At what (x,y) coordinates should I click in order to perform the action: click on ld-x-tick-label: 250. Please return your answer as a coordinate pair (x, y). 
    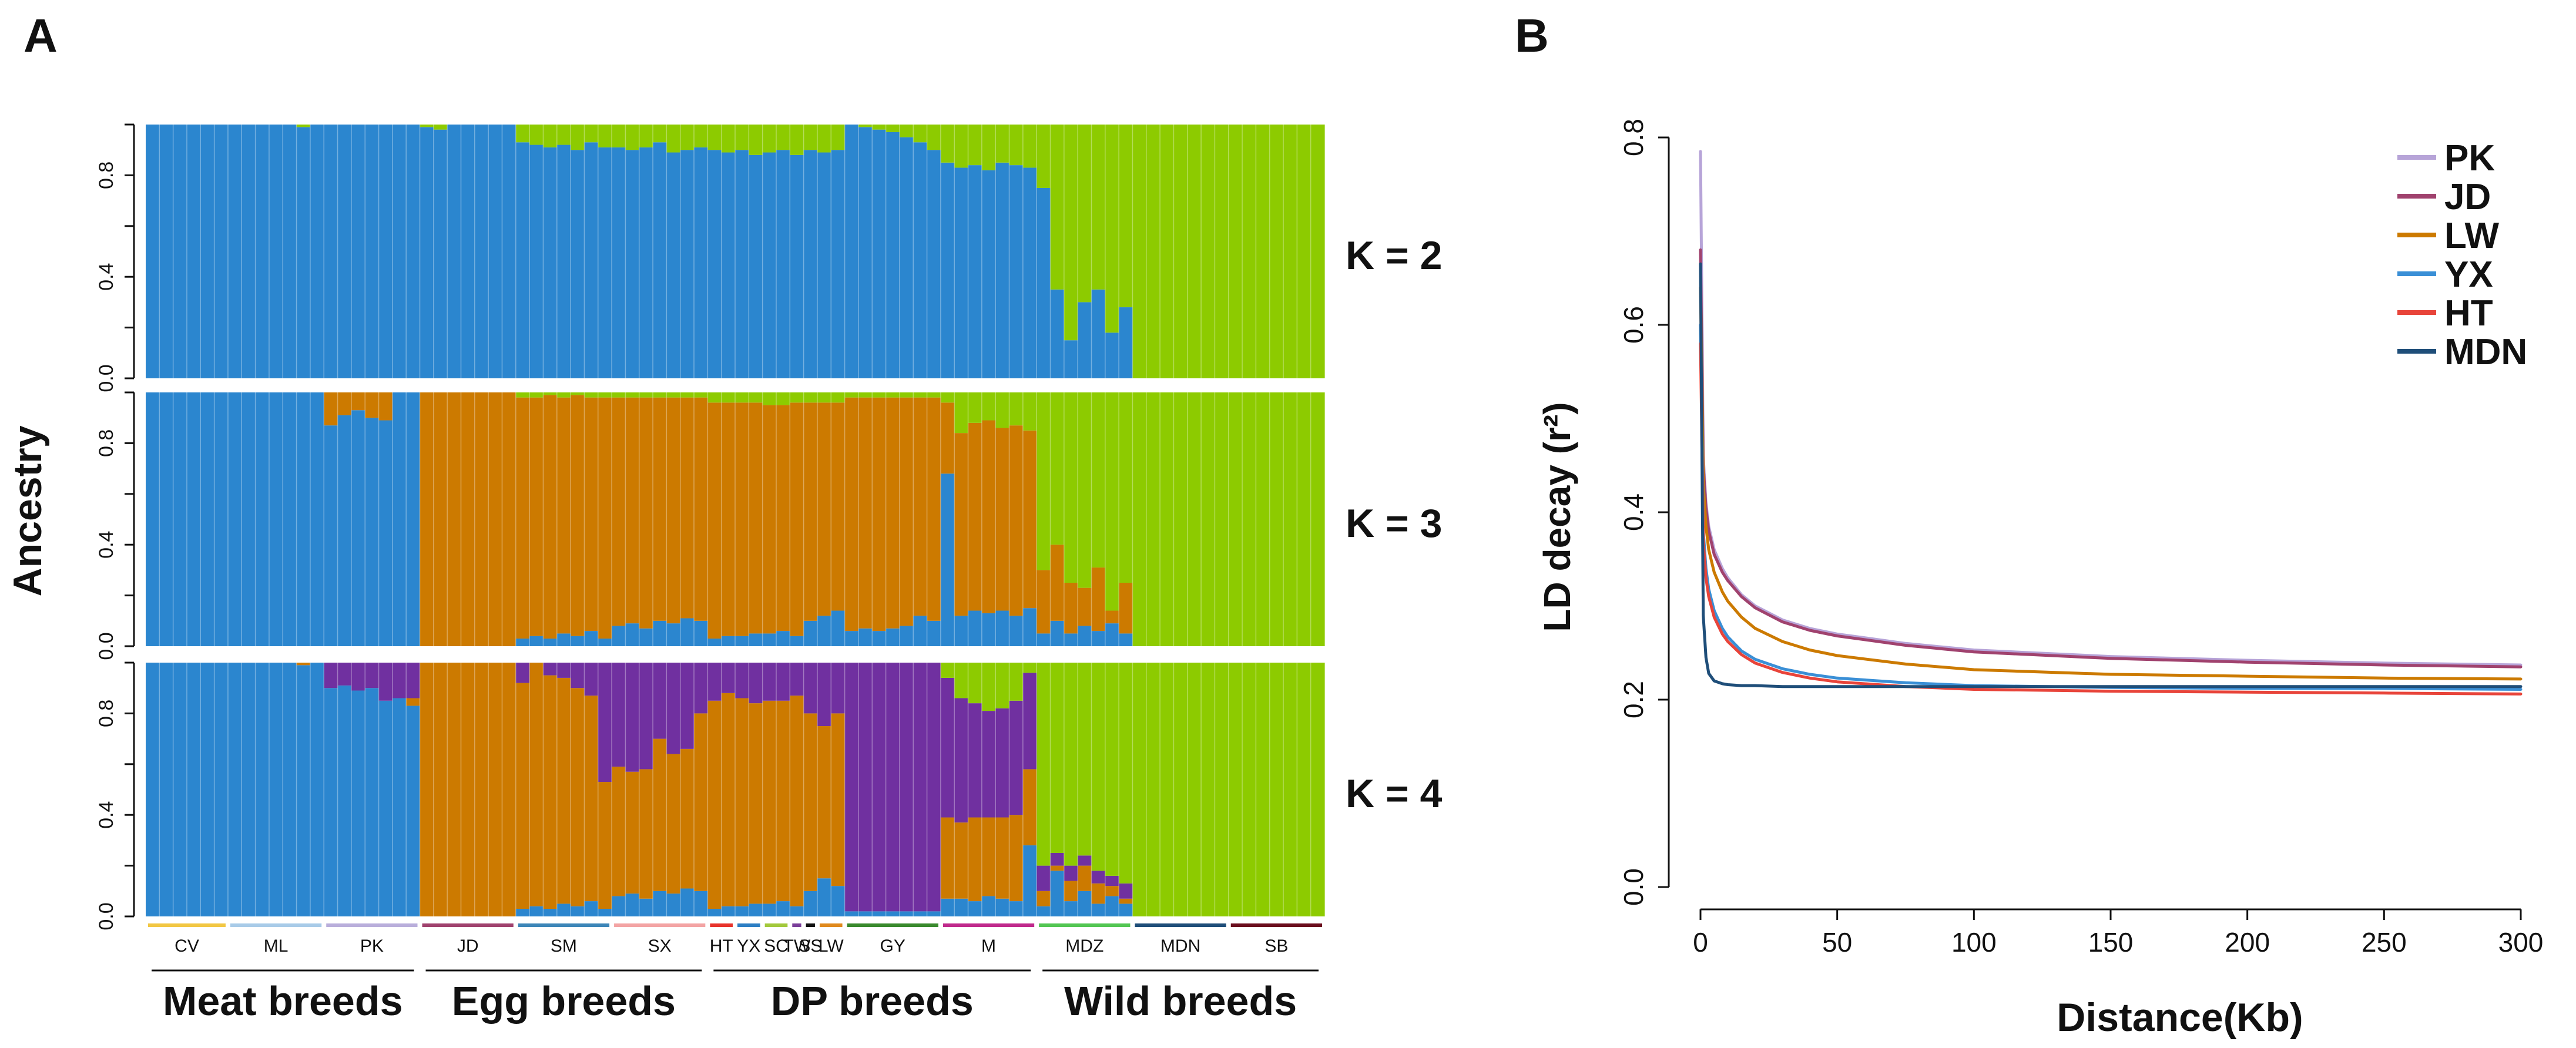
    Looking at the image, I should click on (2384, 942).